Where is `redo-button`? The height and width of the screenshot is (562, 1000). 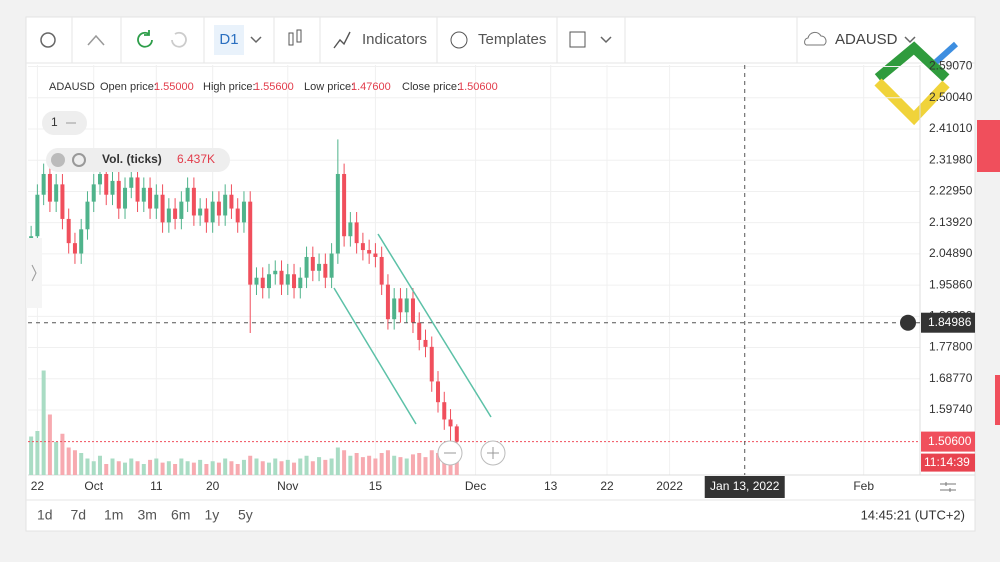
redo-button is located at coordinates (179, 39).